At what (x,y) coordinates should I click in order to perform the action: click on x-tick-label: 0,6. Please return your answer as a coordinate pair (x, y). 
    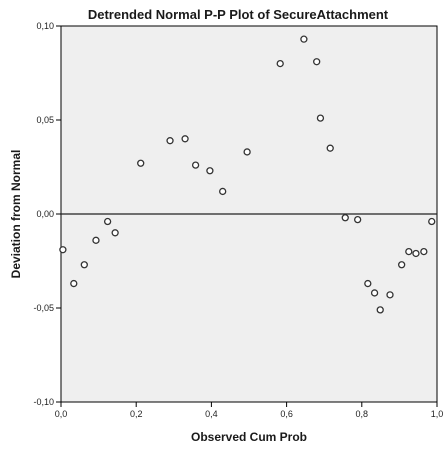
    Looking at the image, I should click on (286, 414).